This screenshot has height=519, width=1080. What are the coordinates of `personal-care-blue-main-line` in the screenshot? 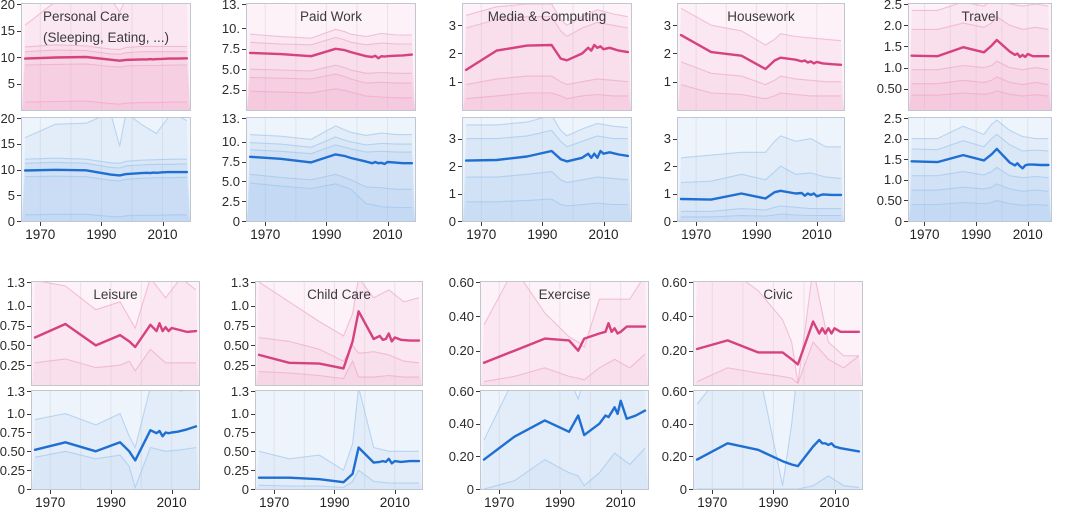 It's located at (106, 172).